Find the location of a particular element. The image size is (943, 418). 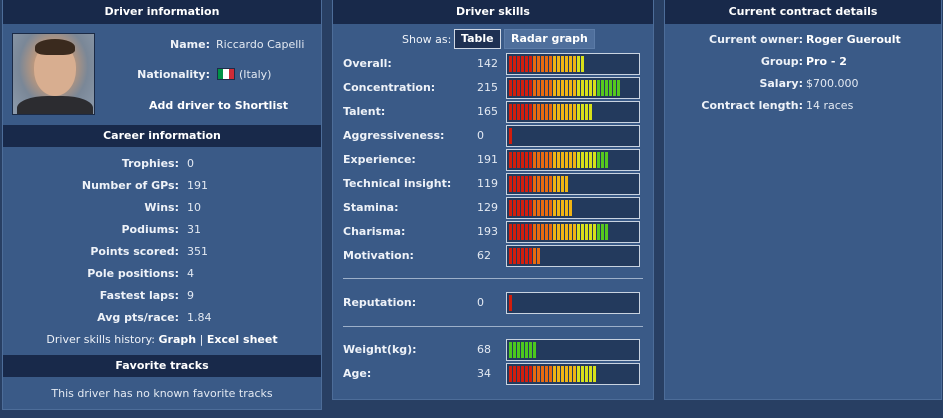

graph-link: Graph is located at coordinates (177, 339).